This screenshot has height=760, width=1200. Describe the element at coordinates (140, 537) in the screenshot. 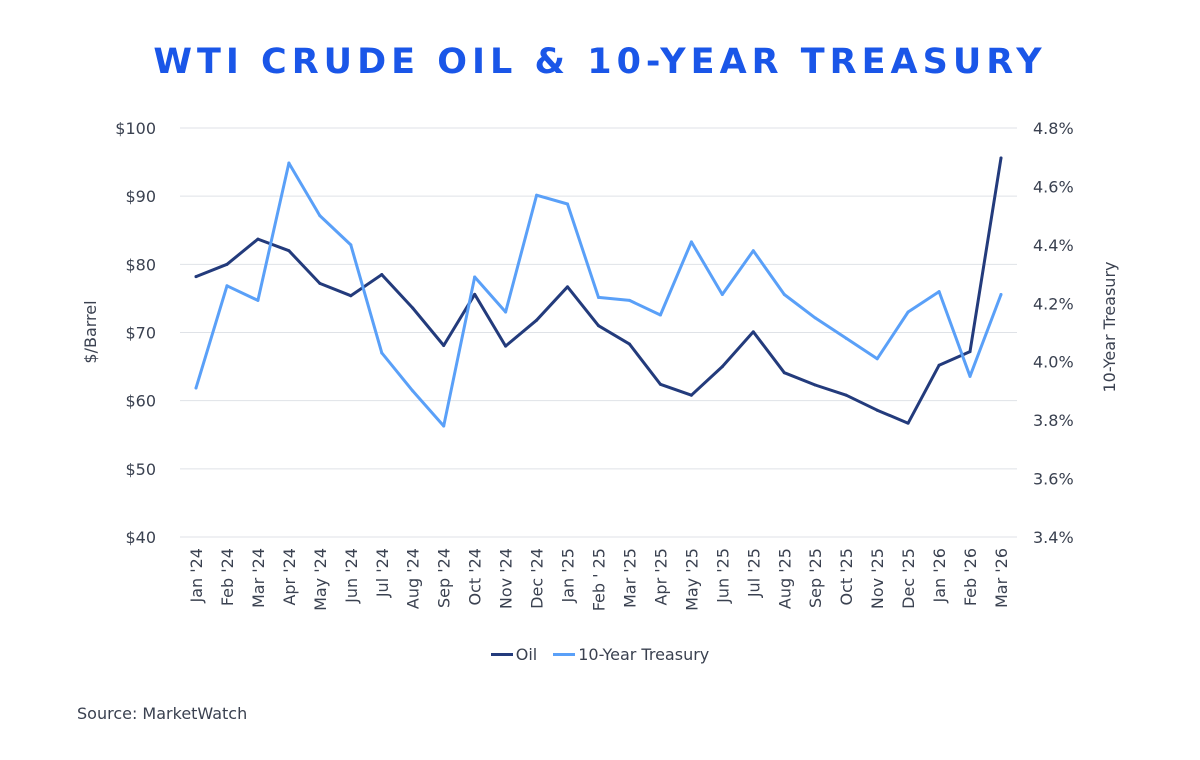

I see `y-tick-label: $40` at that location.